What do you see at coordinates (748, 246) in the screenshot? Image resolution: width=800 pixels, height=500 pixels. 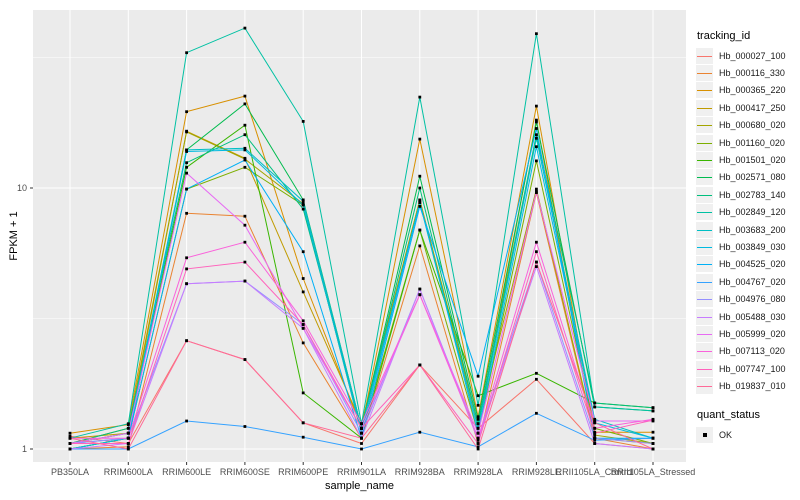 I see `legend-item-Hb_003849_030: Hb_003849_030` at bounding box center [748, 246].